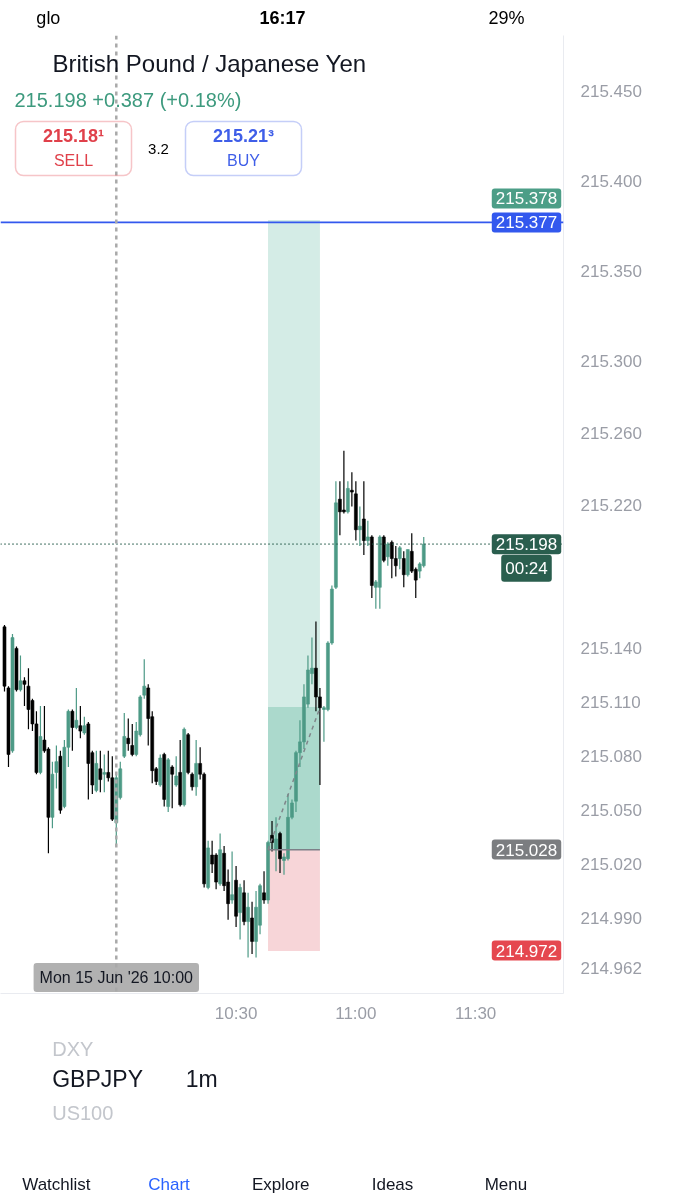 The width and height of the screenshot is (675, 1200). What do you see at coordinates (611, 649) in the screenshot?
I see `y-tick-label: 215.140` at bounding box center [611, 649].